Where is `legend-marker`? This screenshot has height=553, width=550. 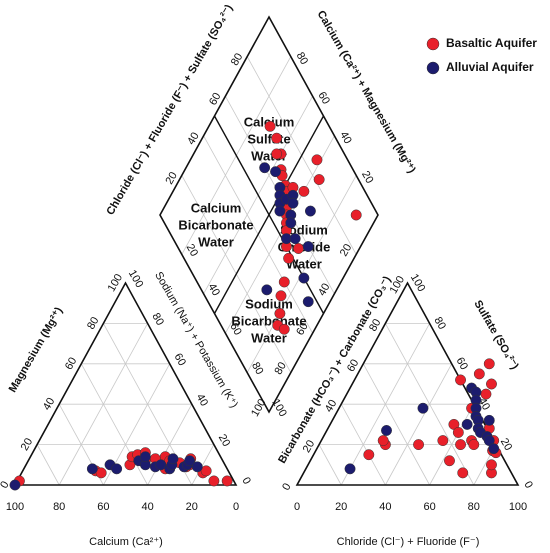 legend-marker is located at coordinates (433, 68).